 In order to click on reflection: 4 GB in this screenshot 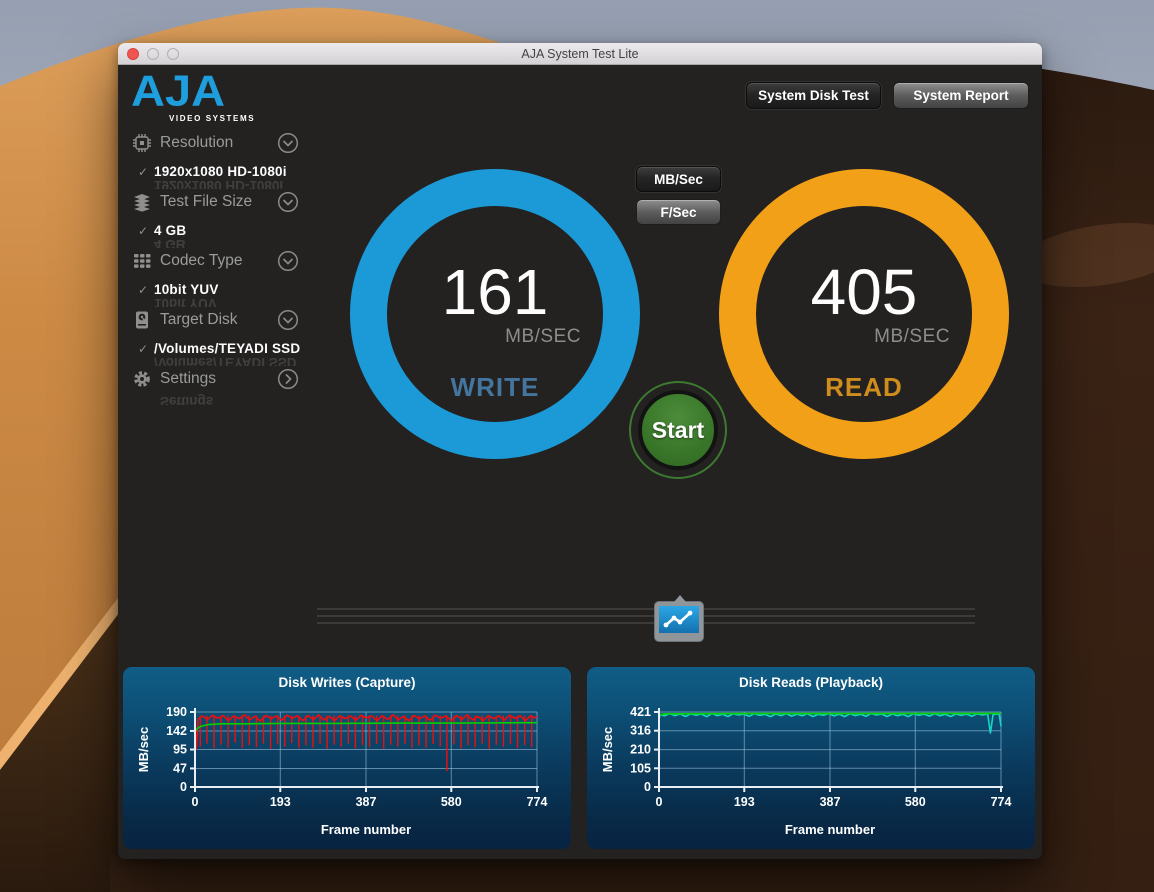, I will do `click(170, 242)`.